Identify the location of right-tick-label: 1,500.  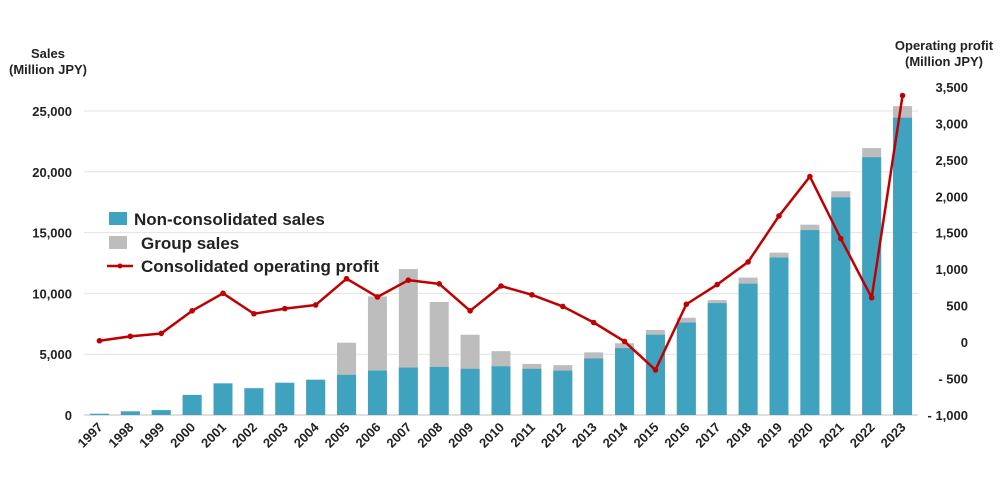
(951, 233).